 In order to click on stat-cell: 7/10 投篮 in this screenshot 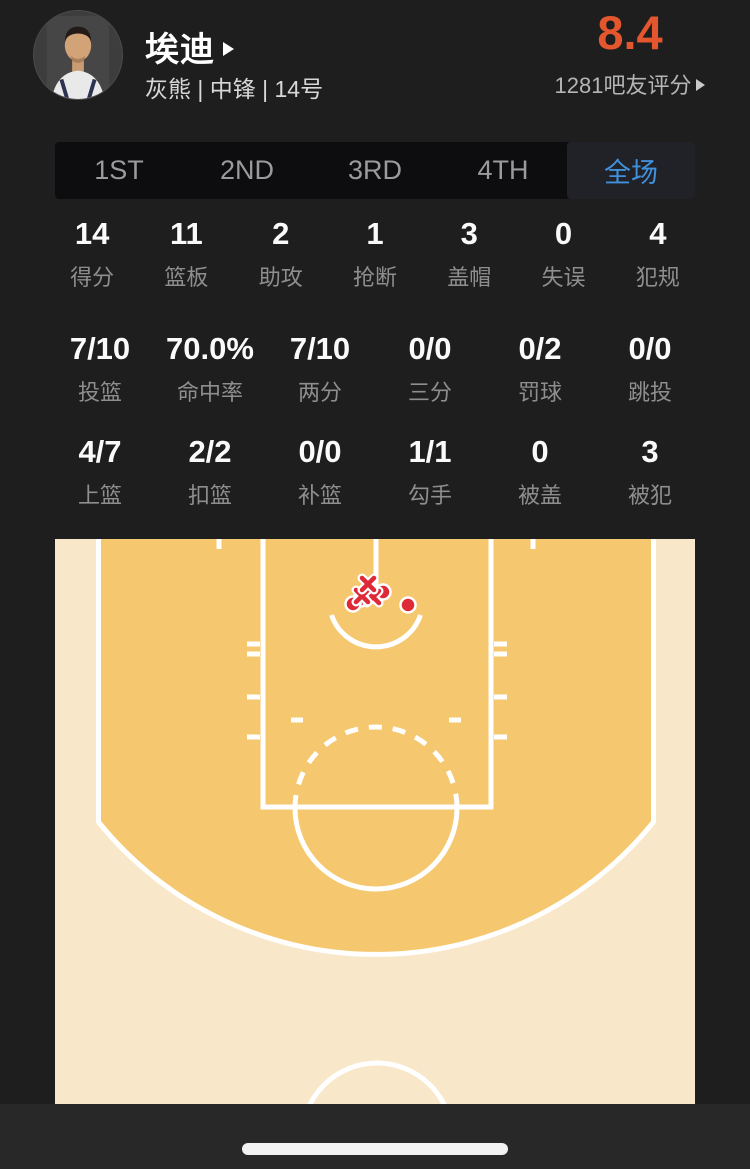, I will do `click(100, 369)`.